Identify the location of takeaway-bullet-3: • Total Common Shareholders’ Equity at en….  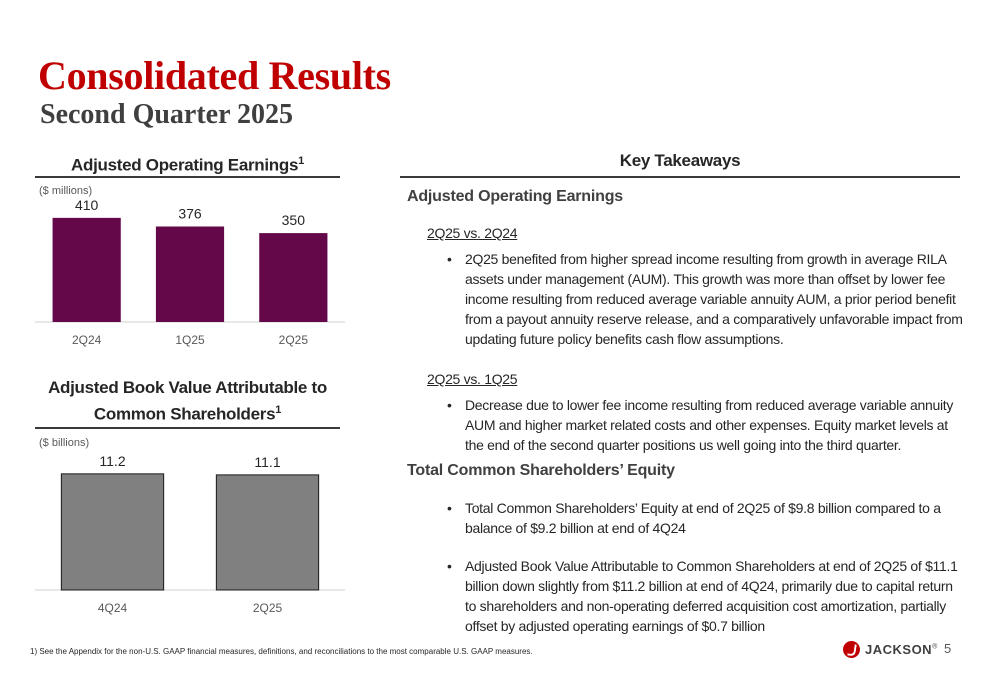
(707, 518).